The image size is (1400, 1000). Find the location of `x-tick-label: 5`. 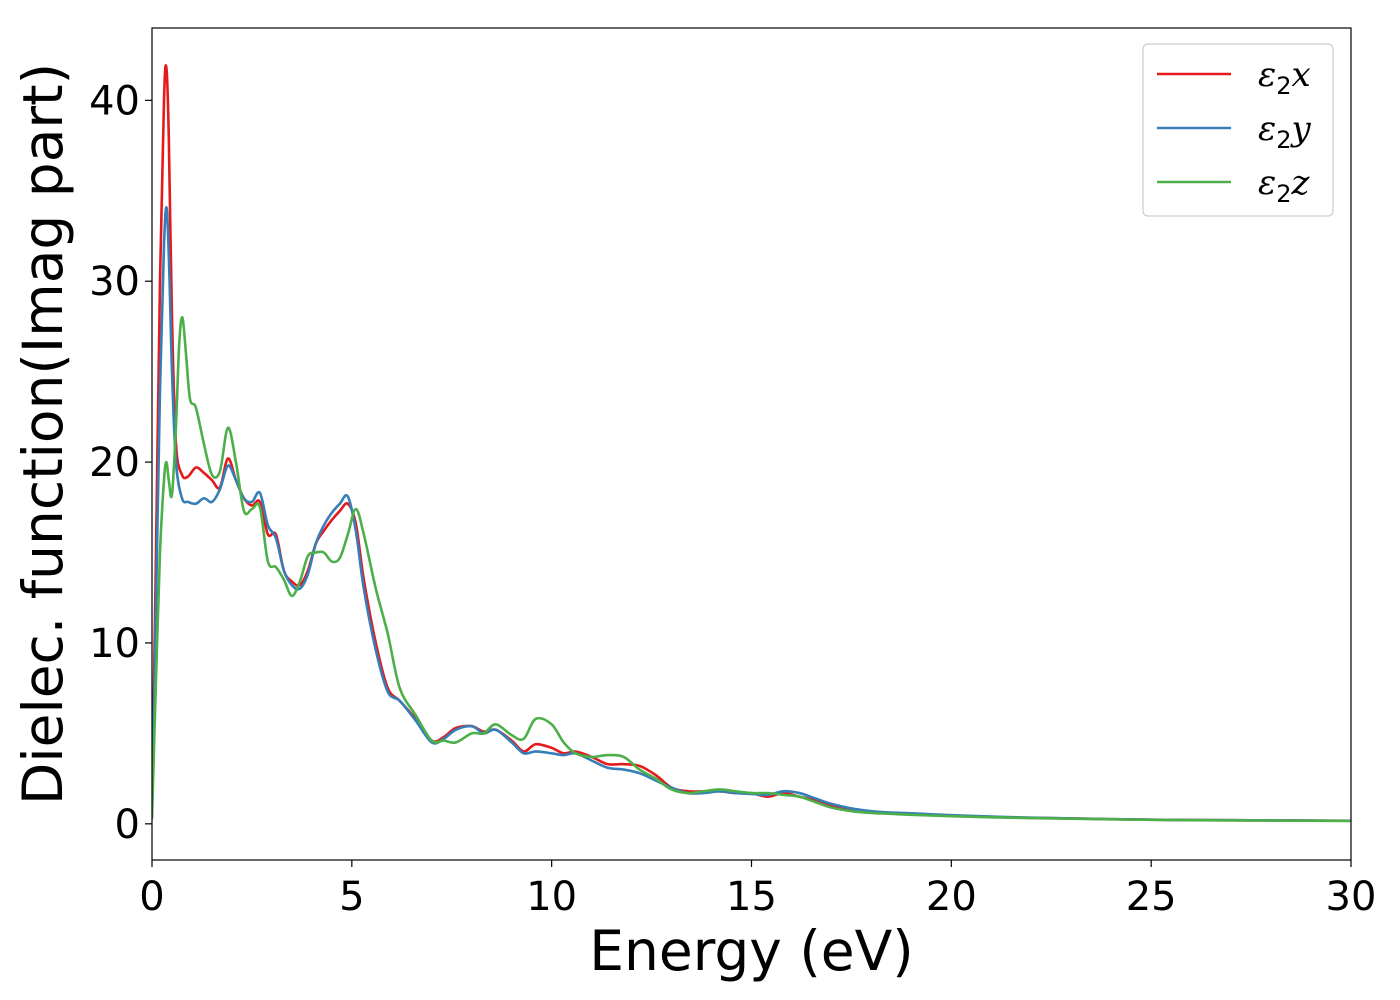

x-tick-label: 5 is located at coordinates (351, 897).